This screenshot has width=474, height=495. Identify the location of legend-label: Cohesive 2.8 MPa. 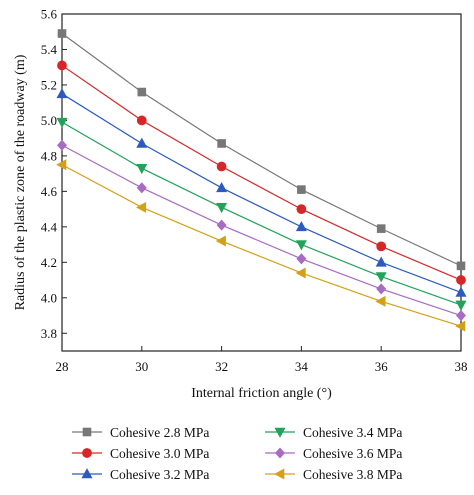
(159, 432).